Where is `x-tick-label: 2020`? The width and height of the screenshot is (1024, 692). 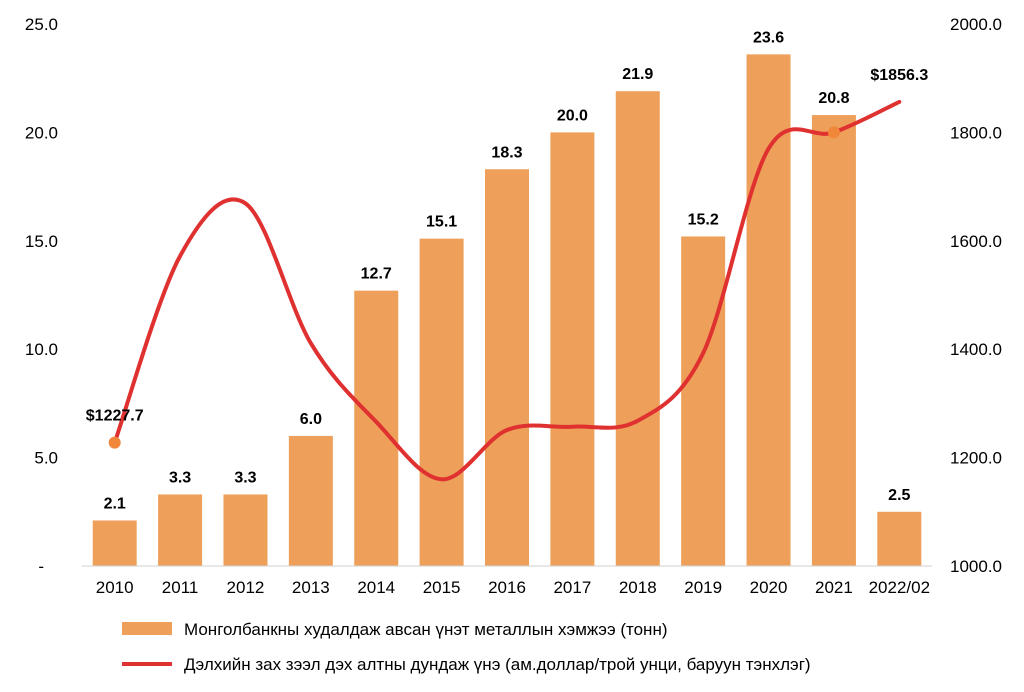 x-tick-label: 2020 is located at coordinates (769, 587).